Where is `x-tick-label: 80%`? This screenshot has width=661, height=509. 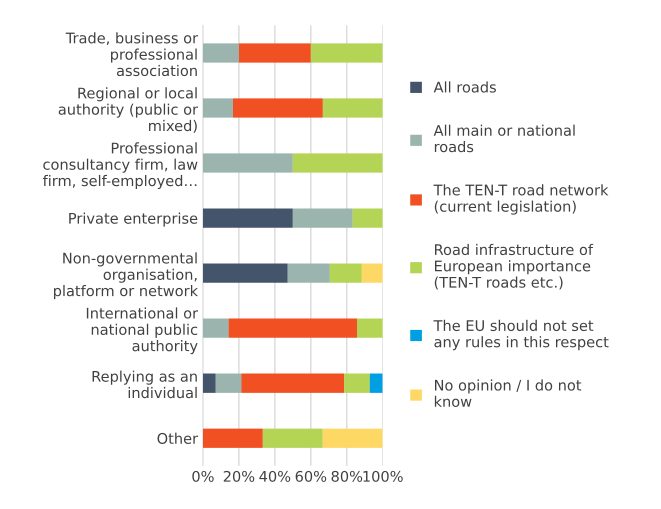
x-tick-label: 80% is located at coordinates (347, 476).